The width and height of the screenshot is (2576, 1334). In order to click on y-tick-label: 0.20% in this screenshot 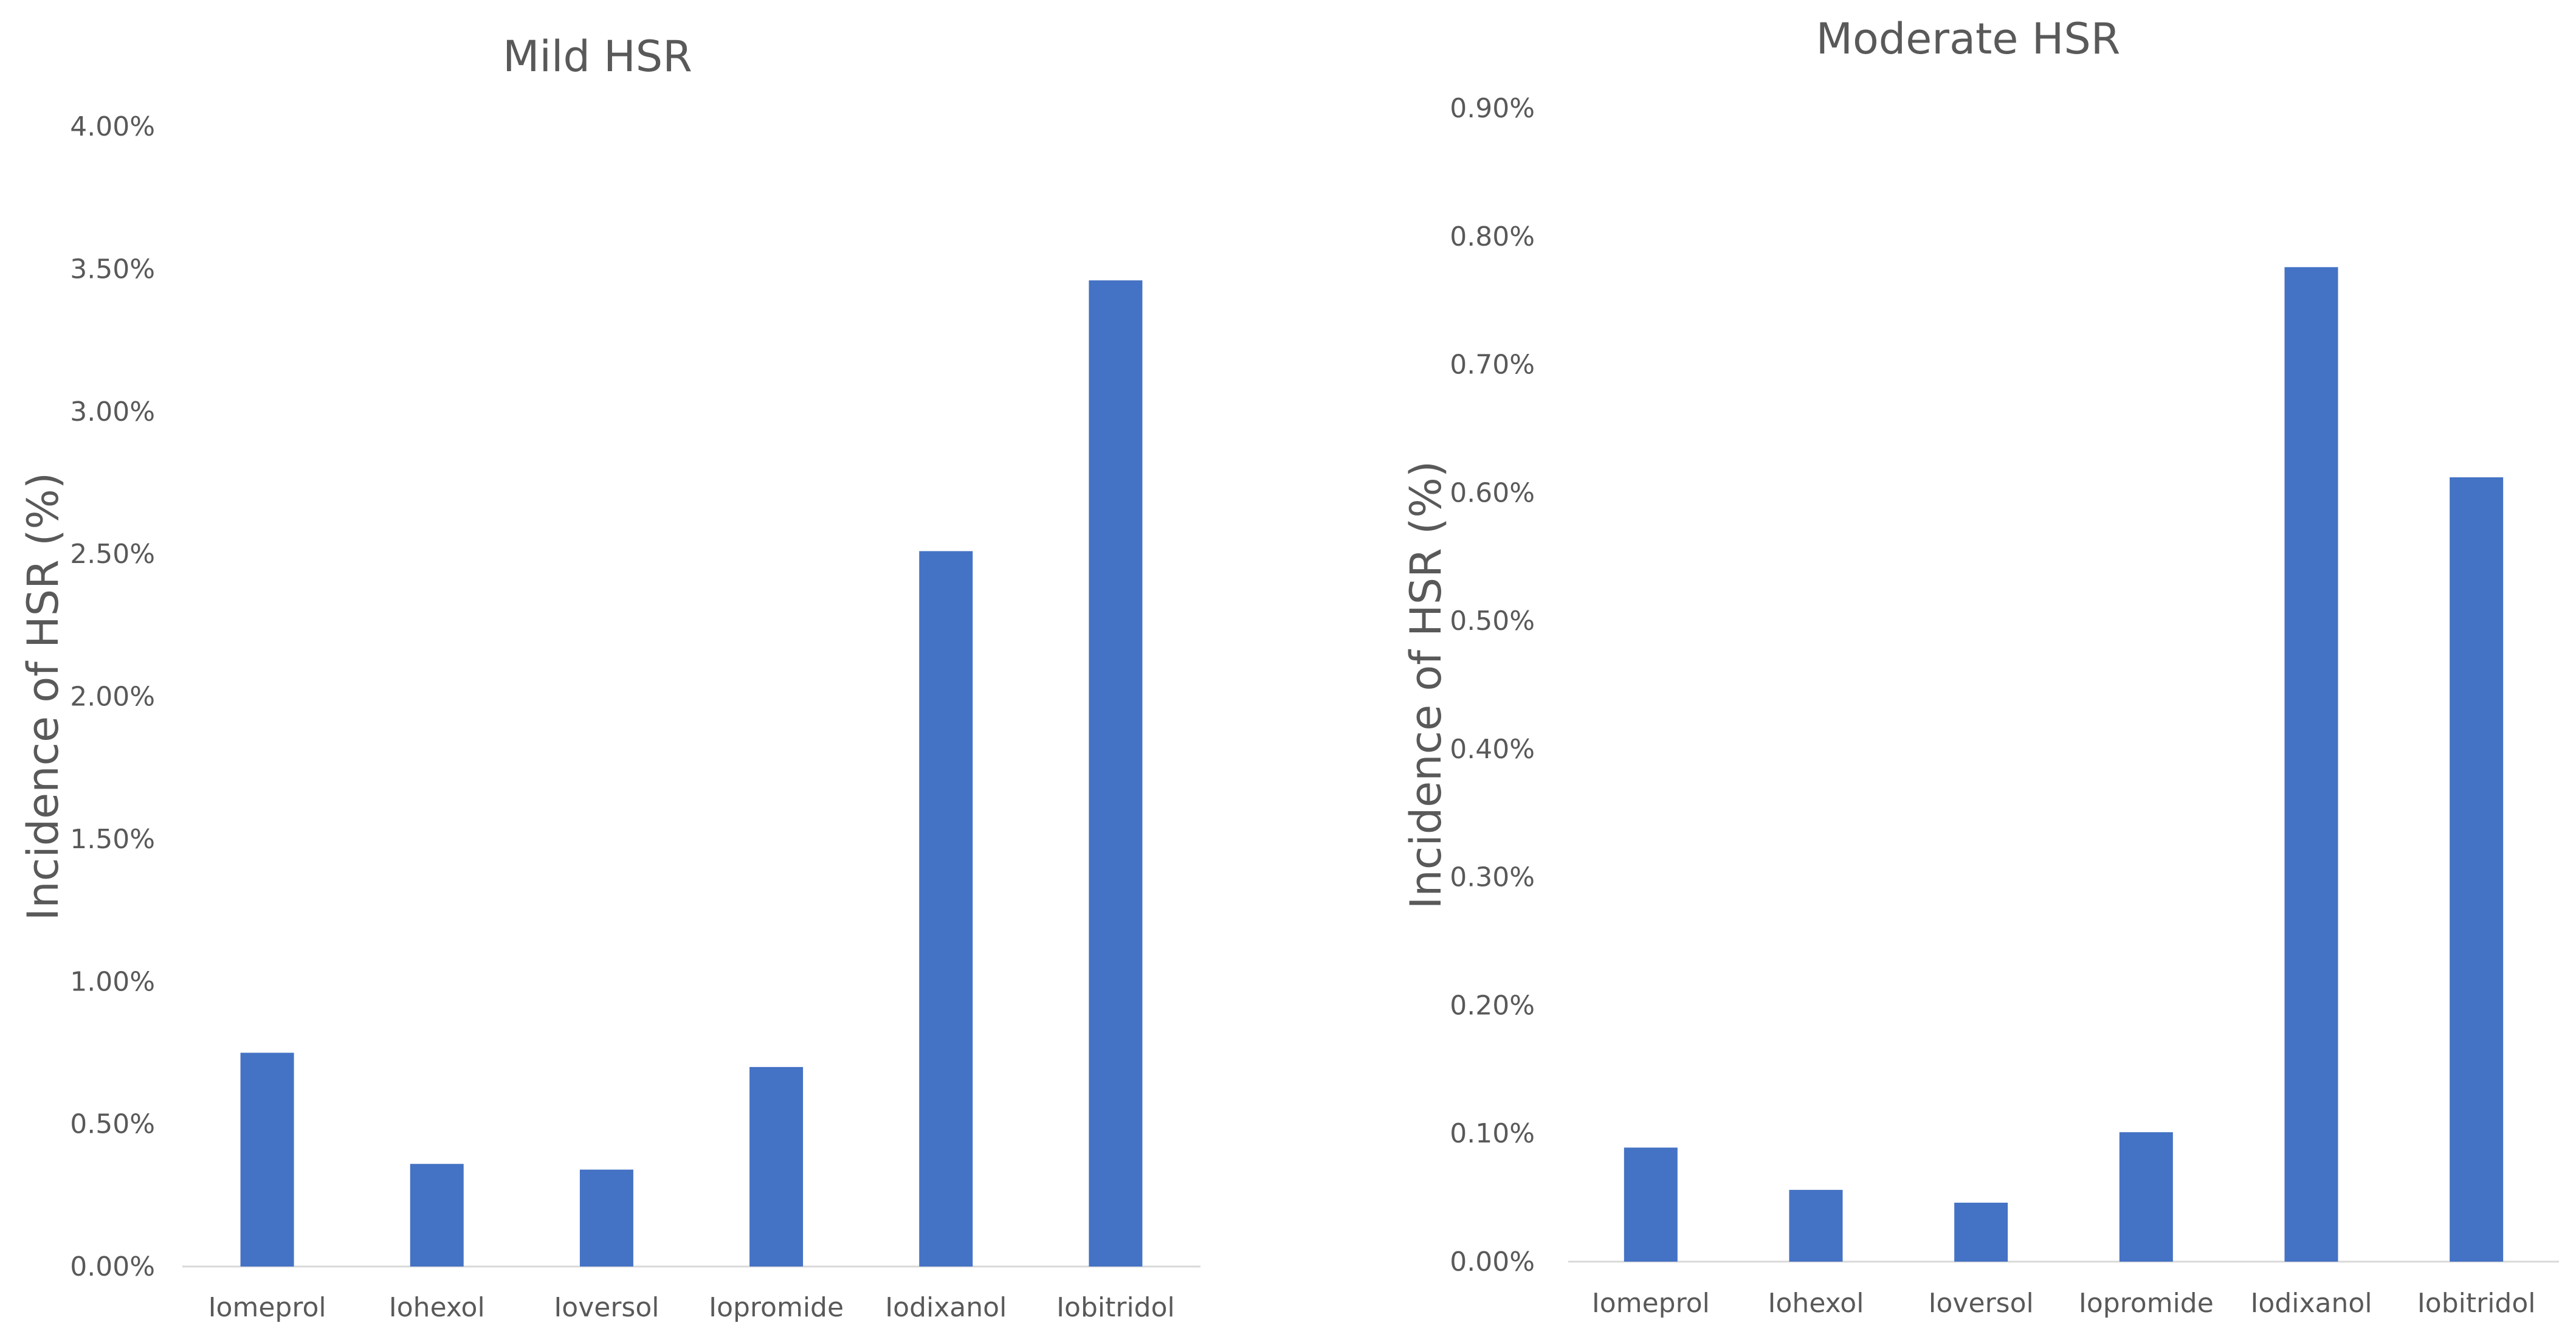, I will do `click(1492, 1006)`.